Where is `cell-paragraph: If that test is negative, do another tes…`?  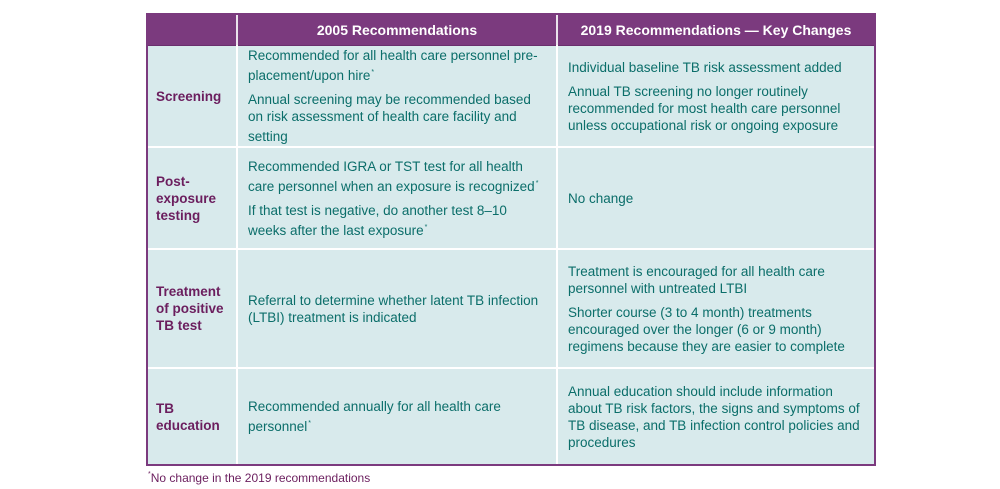
cell-paragraph: If that test is negative, do another tes… is located at coordinates (377, 220).